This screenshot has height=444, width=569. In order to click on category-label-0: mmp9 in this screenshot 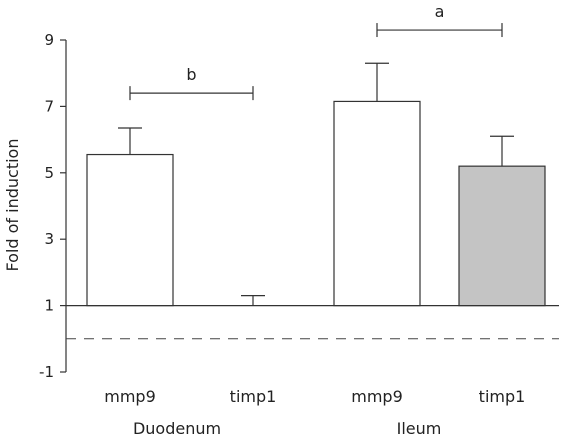, I will do `click(130, 396)`.